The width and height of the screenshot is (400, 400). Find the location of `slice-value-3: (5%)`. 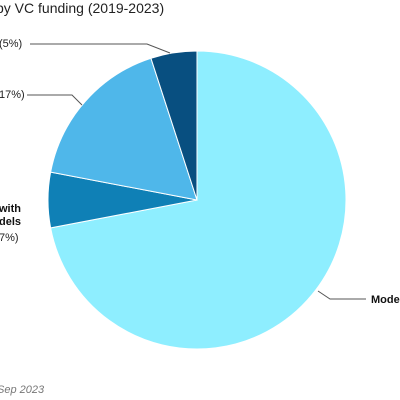

slice-value-3: (5%) is located at coordinates (11, 44).